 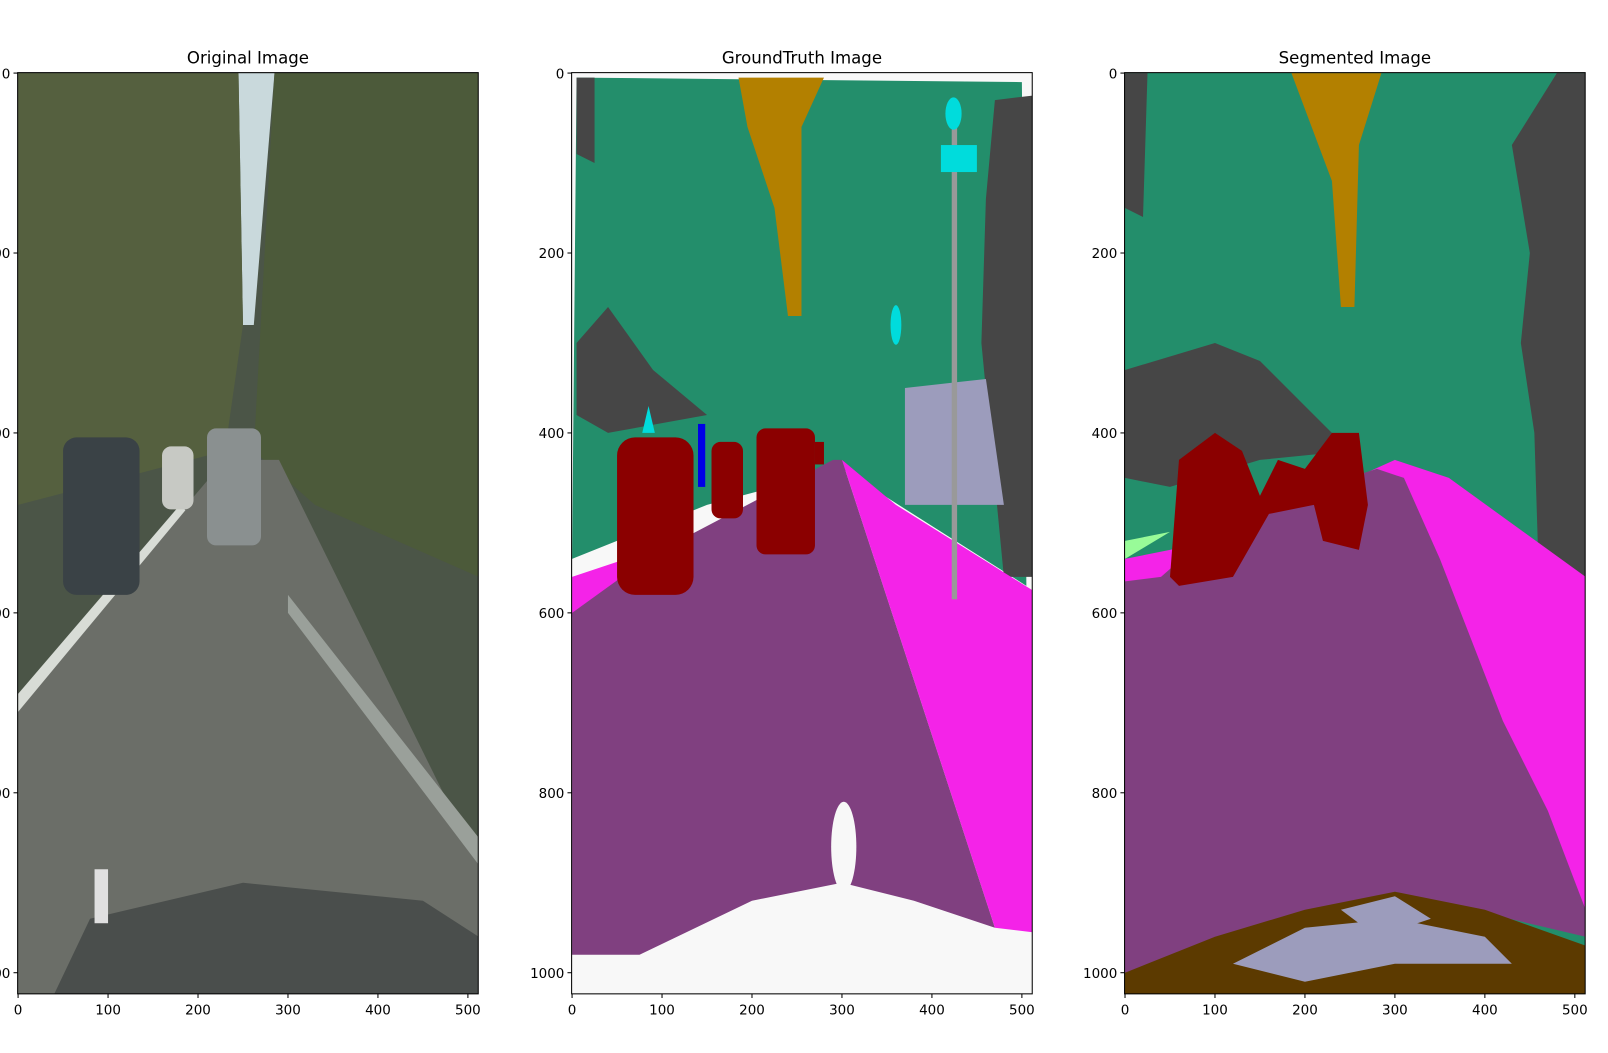 I want to click on panel-title: Original Image, so click(x=248, y=57).